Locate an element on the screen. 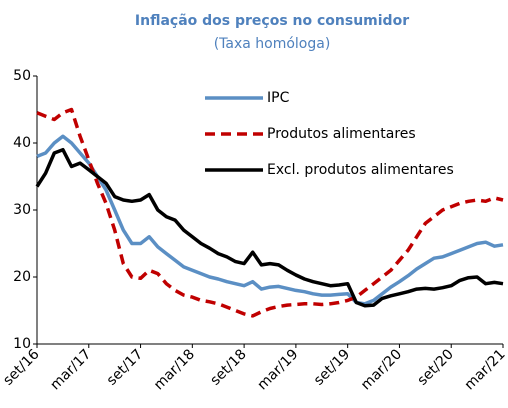  x-tick-label: mar/20 is located at coordinates (381, 369).